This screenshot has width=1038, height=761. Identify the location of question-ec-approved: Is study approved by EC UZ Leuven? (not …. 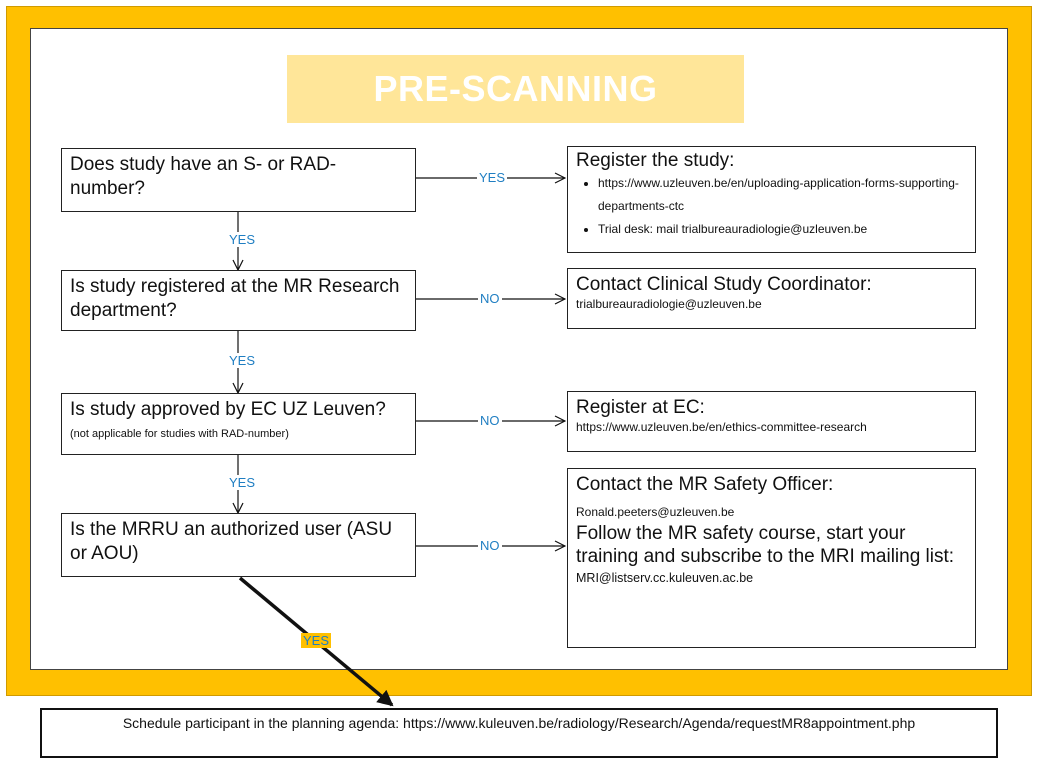
(238, 424).